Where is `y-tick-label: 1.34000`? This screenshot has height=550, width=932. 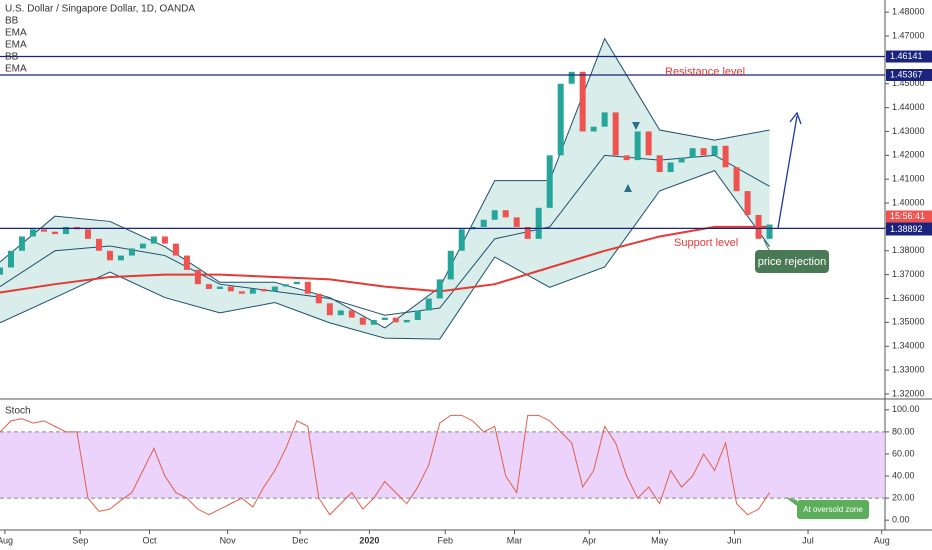
y-tick-label: 1.34000 is located at coordinates (908, 346).